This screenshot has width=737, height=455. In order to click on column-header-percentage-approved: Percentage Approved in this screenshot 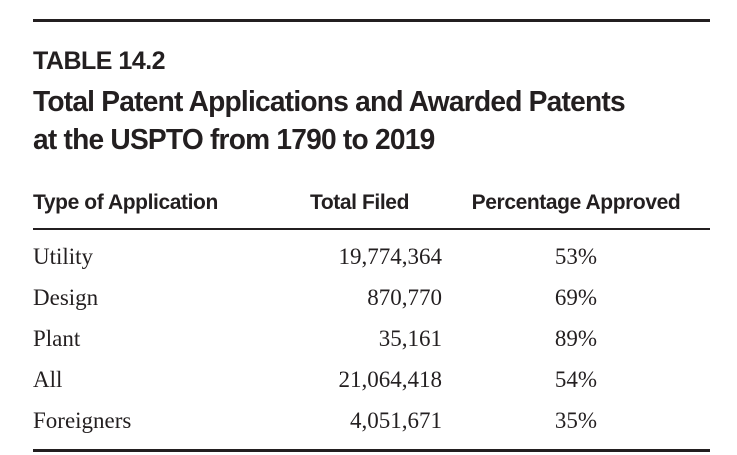, I will do `click(576, 210)`.